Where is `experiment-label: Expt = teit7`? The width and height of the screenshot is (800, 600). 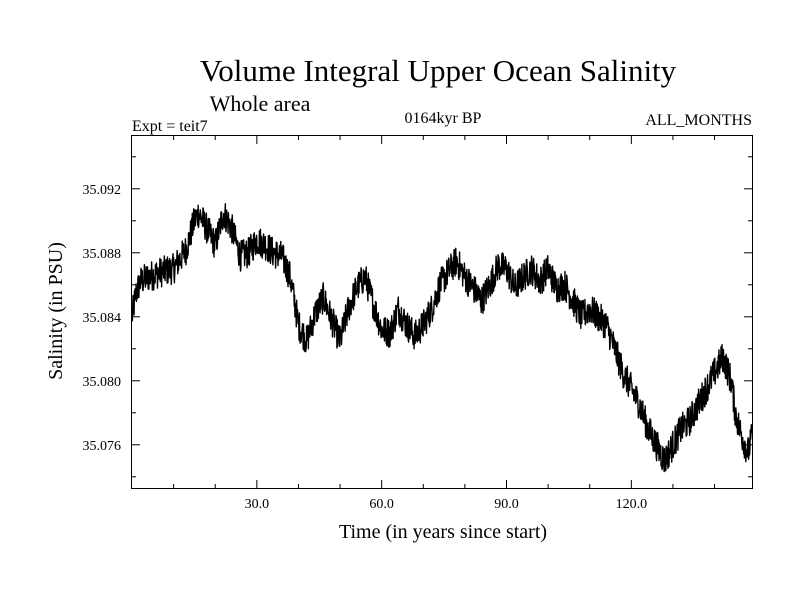
experiment-label: Expt = teit7 is located at coordinates (170, 126).